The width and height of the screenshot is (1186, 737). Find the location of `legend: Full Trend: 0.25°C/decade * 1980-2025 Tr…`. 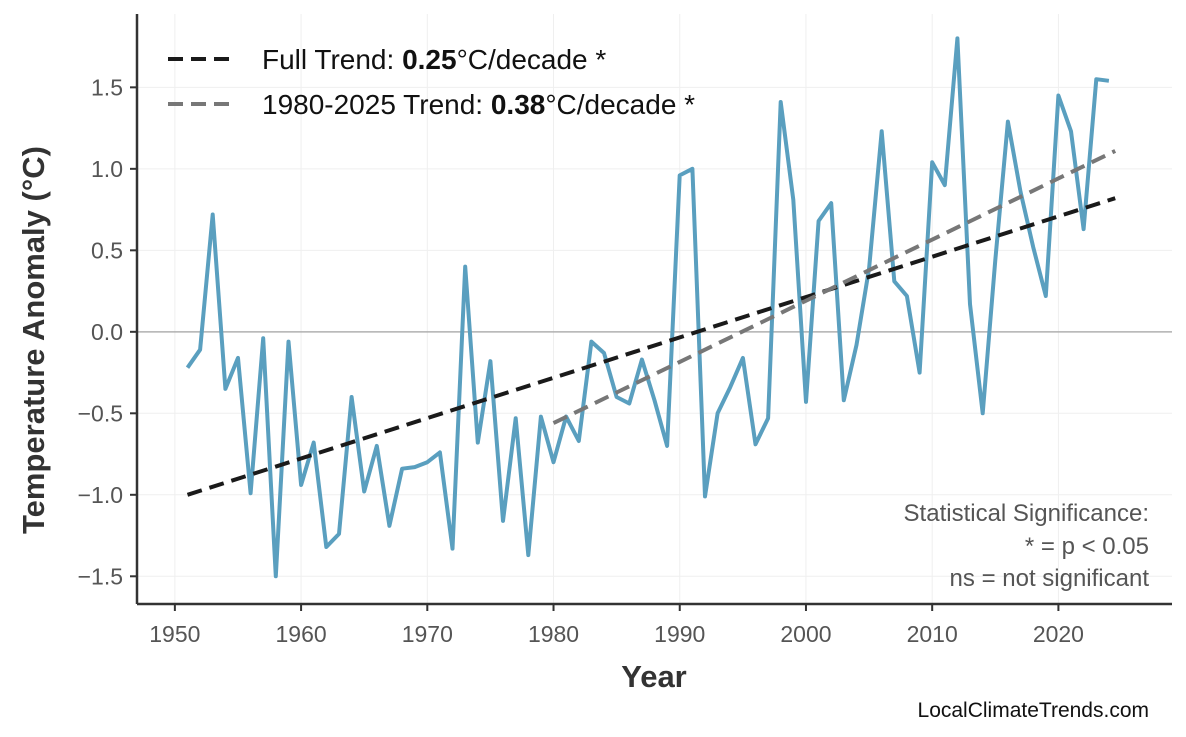

legend: Full Trend: 0.25°C/decade * 1980-2025 Tr… is located at coordinates (431, 82).